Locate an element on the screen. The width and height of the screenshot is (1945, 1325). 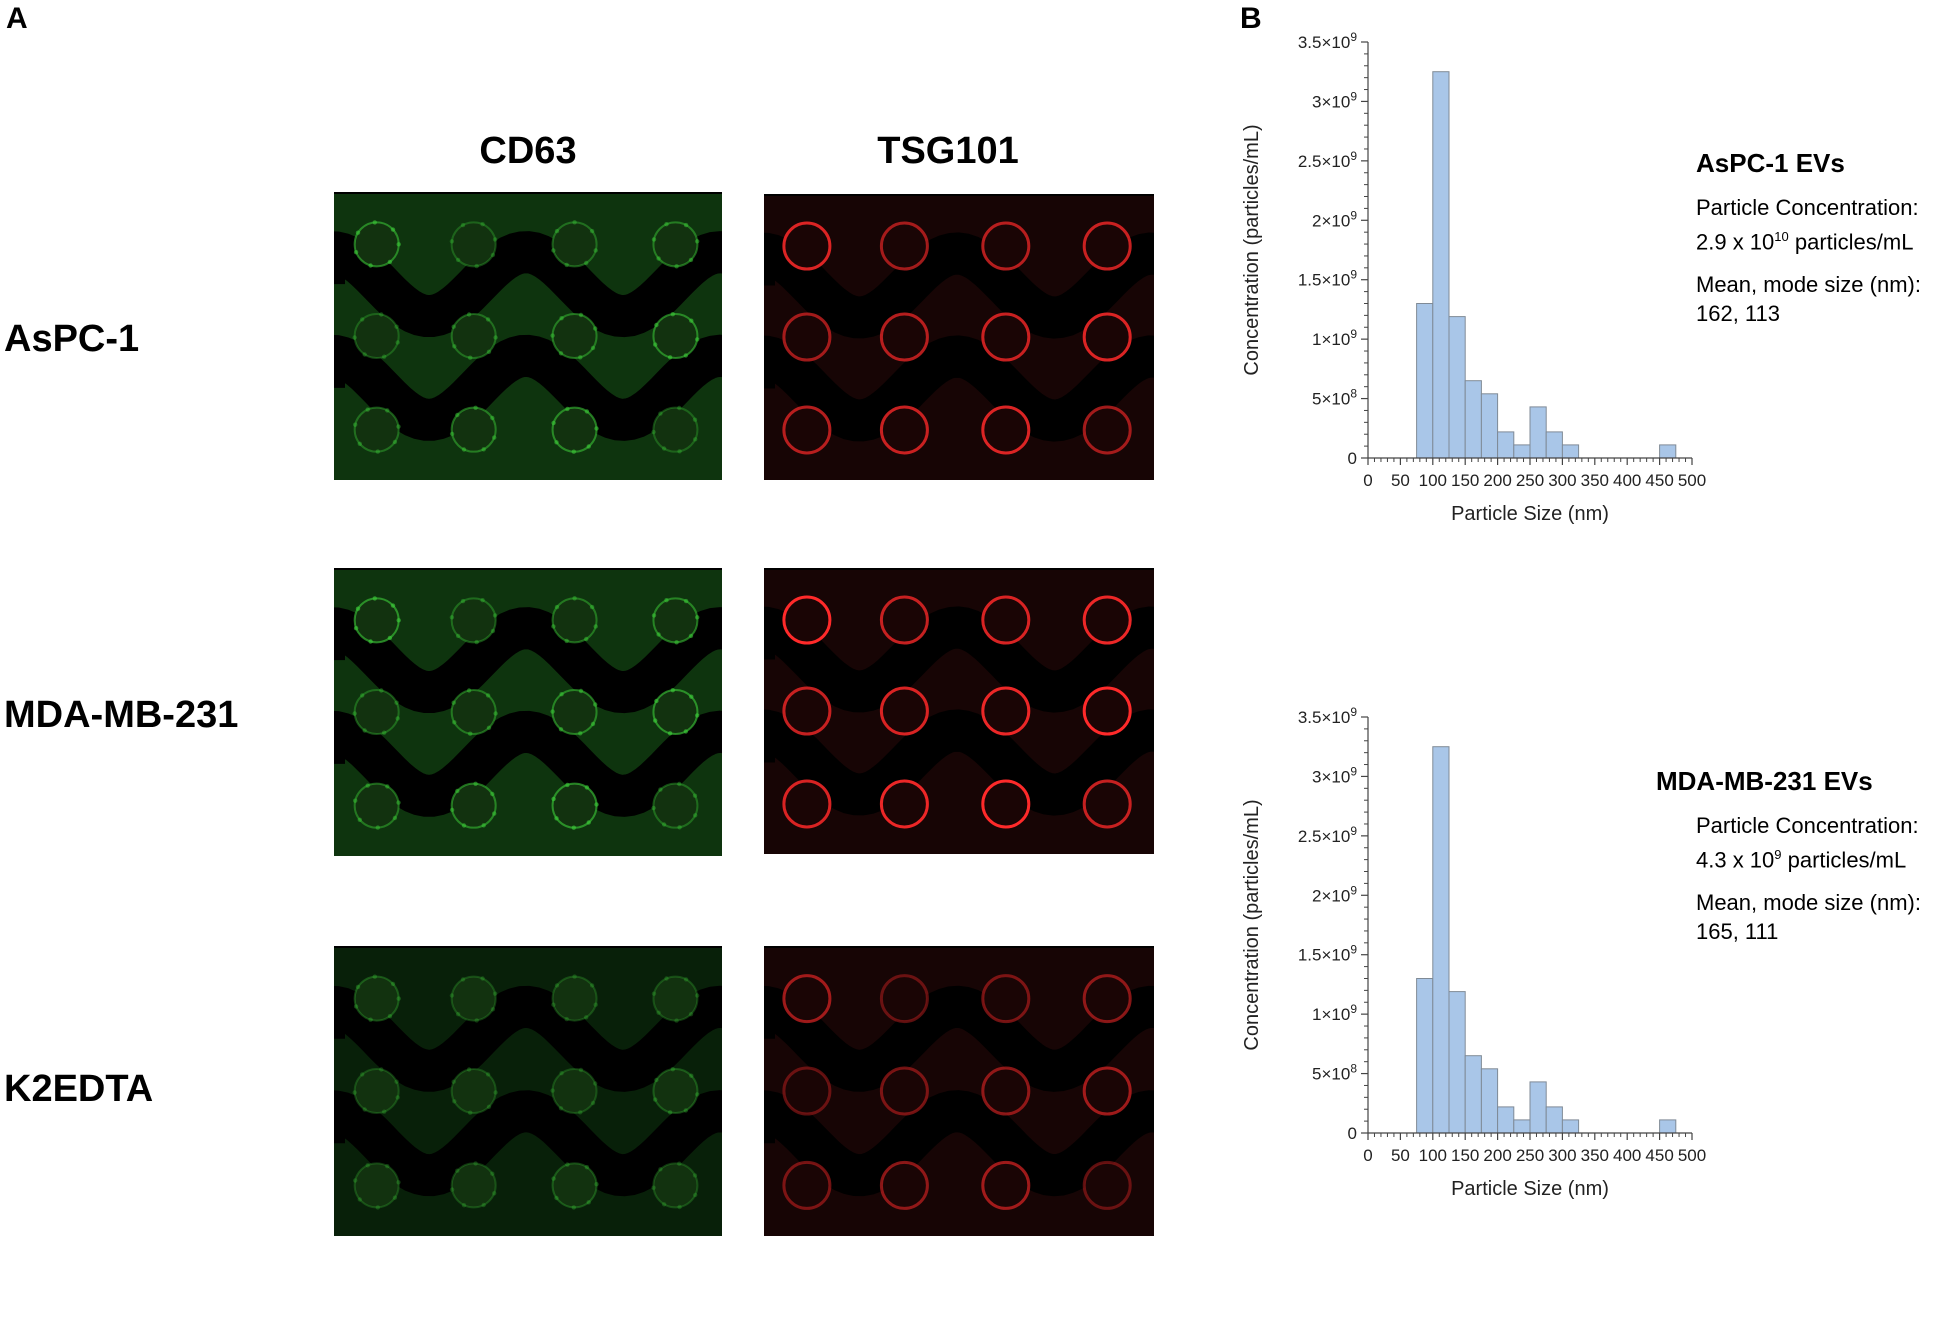
y-tick-label: 3×10⁹ is located at coordinates (1334, 775).